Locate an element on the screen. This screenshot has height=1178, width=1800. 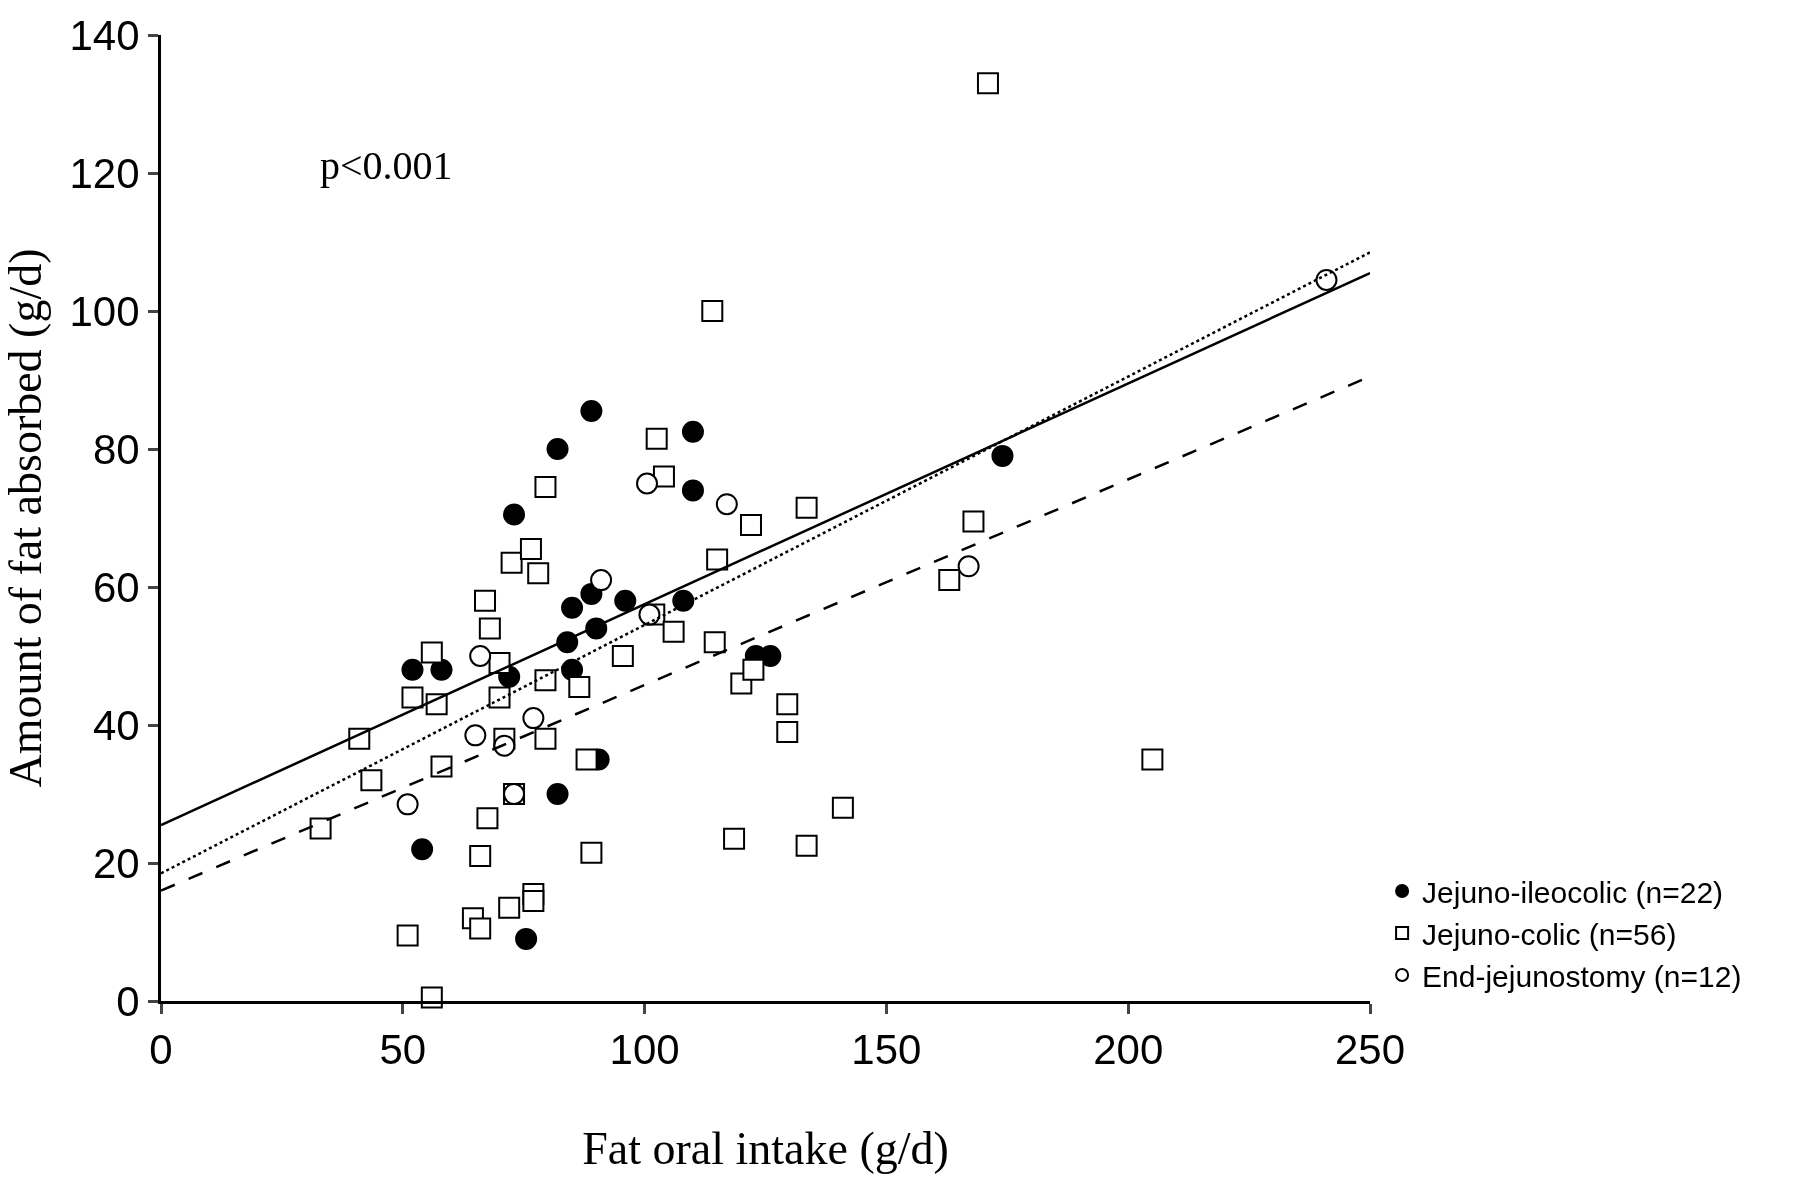
x-axis-title: Fat oral intake (g/d) is located at coordinates (765, 1149).